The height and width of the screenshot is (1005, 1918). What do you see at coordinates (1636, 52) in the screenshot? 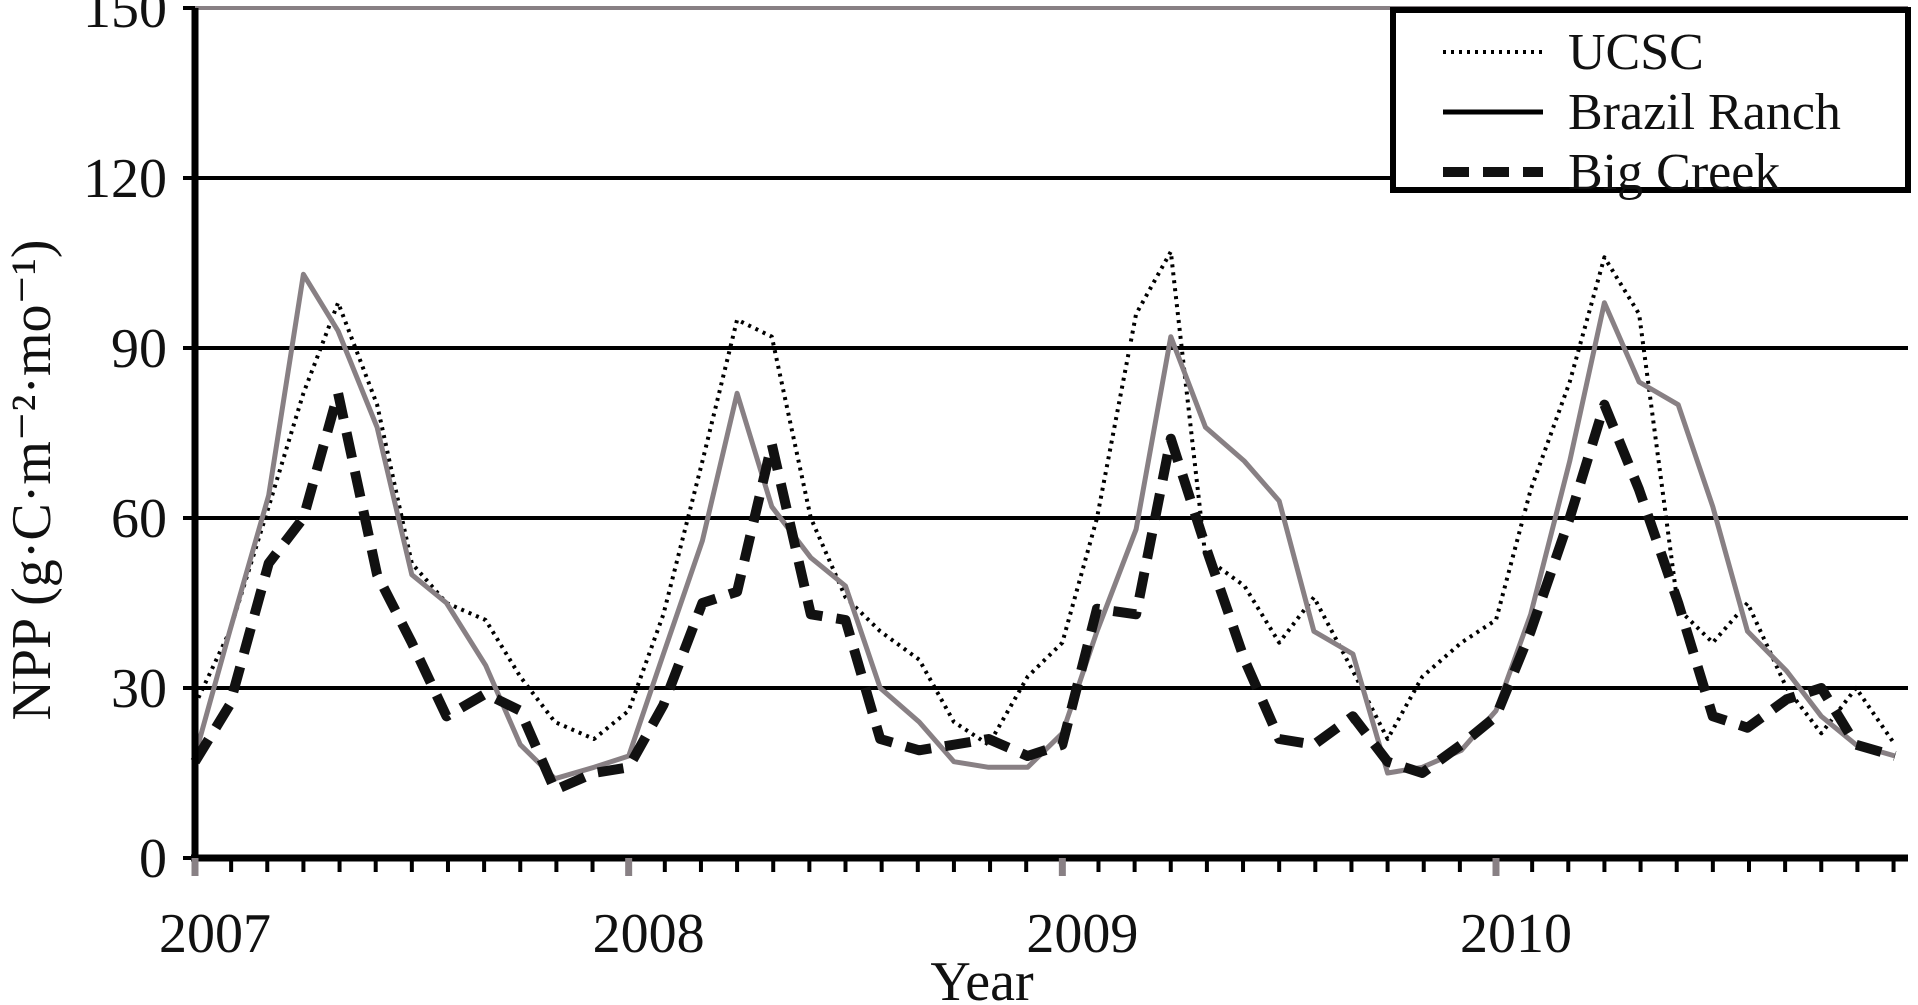
I see `legend-label-ucsc: UCSC` at bounding box center [1636, 52].